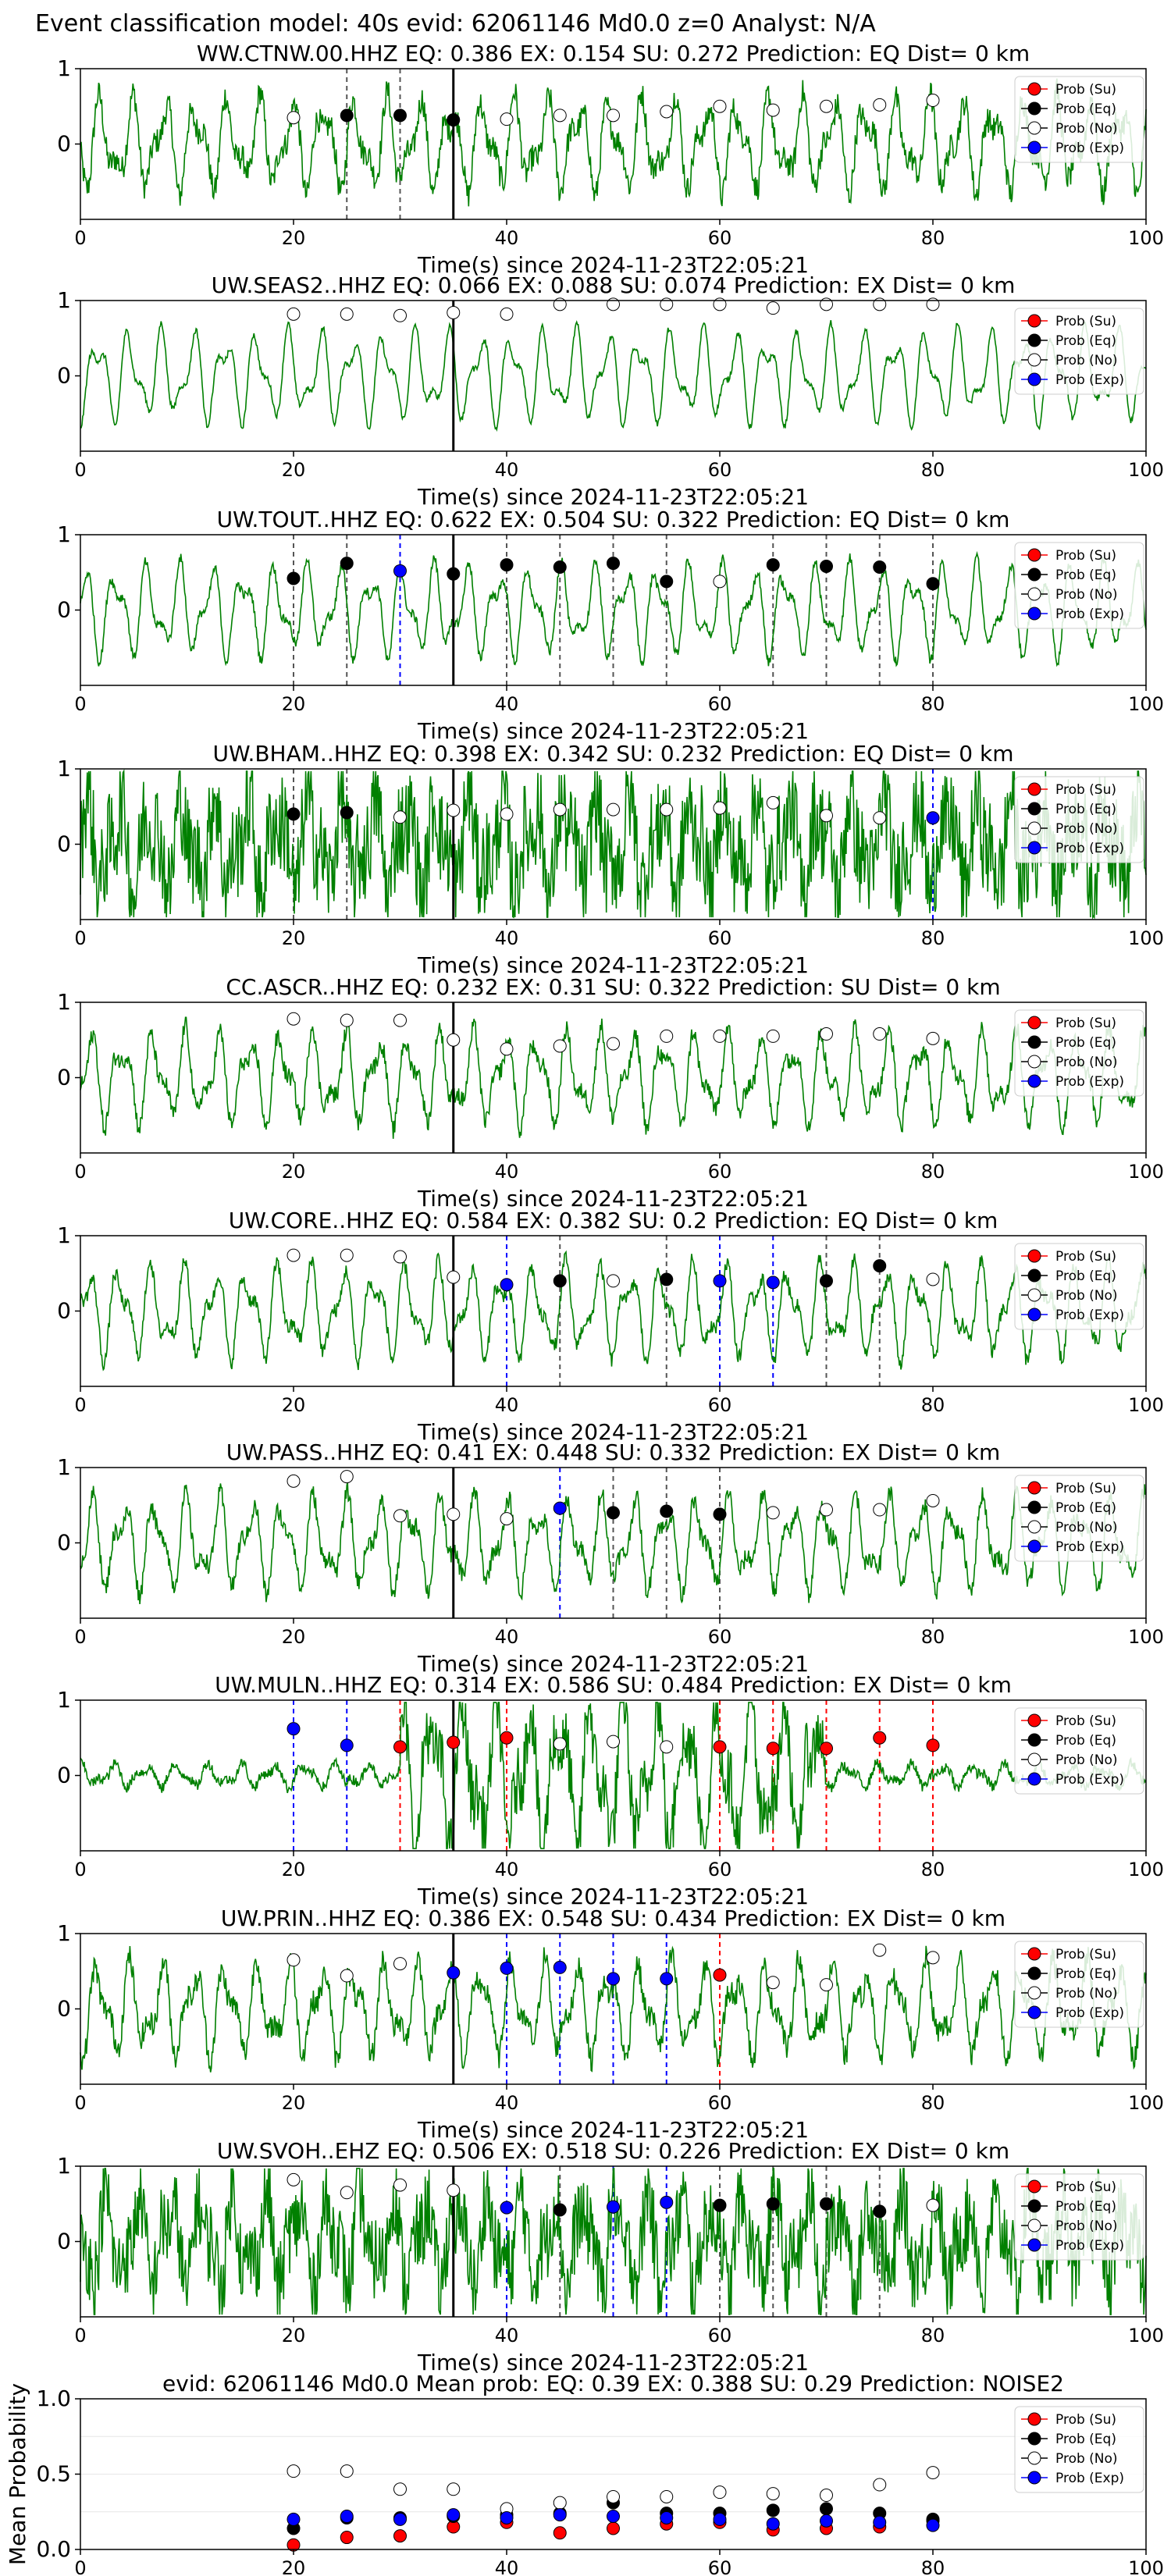 The height and width of the screenshot is (2576, 1171). I want to click on x-tick-label: 80, so click(933, 938).